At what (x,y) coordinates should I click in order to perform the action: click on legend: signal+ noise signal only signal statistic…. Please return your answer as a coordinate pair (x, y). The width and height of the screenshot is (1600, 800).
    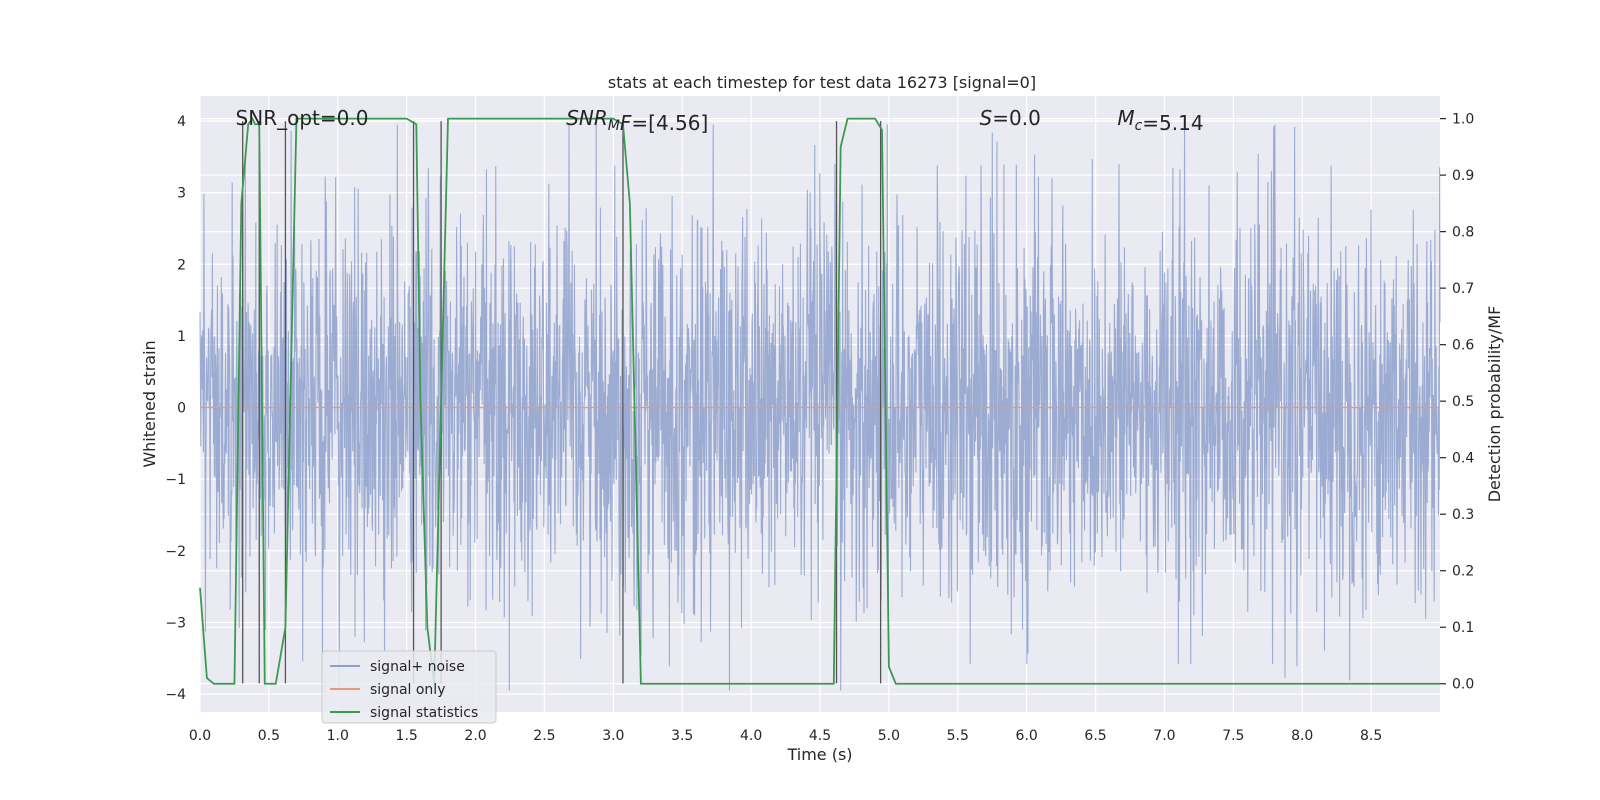
    Looking at the image, I should click on (409, 687).